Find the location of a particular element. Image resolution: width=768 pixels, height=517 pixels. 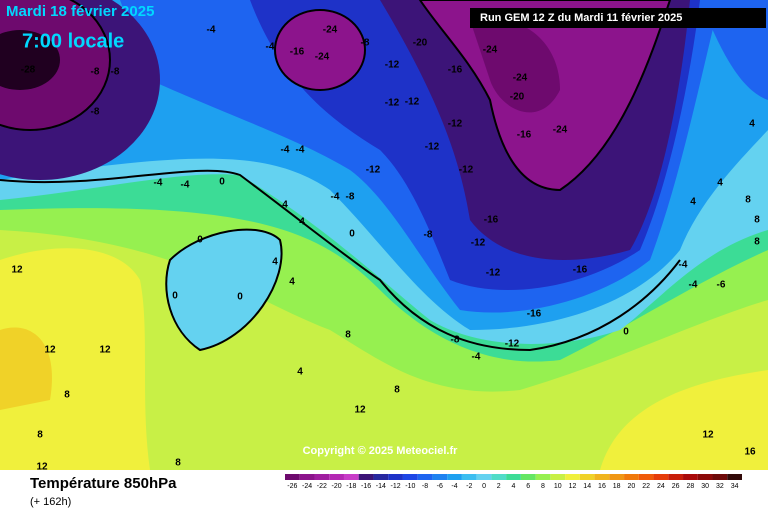

legend-label: -22 is located at coordinates (322, 486).